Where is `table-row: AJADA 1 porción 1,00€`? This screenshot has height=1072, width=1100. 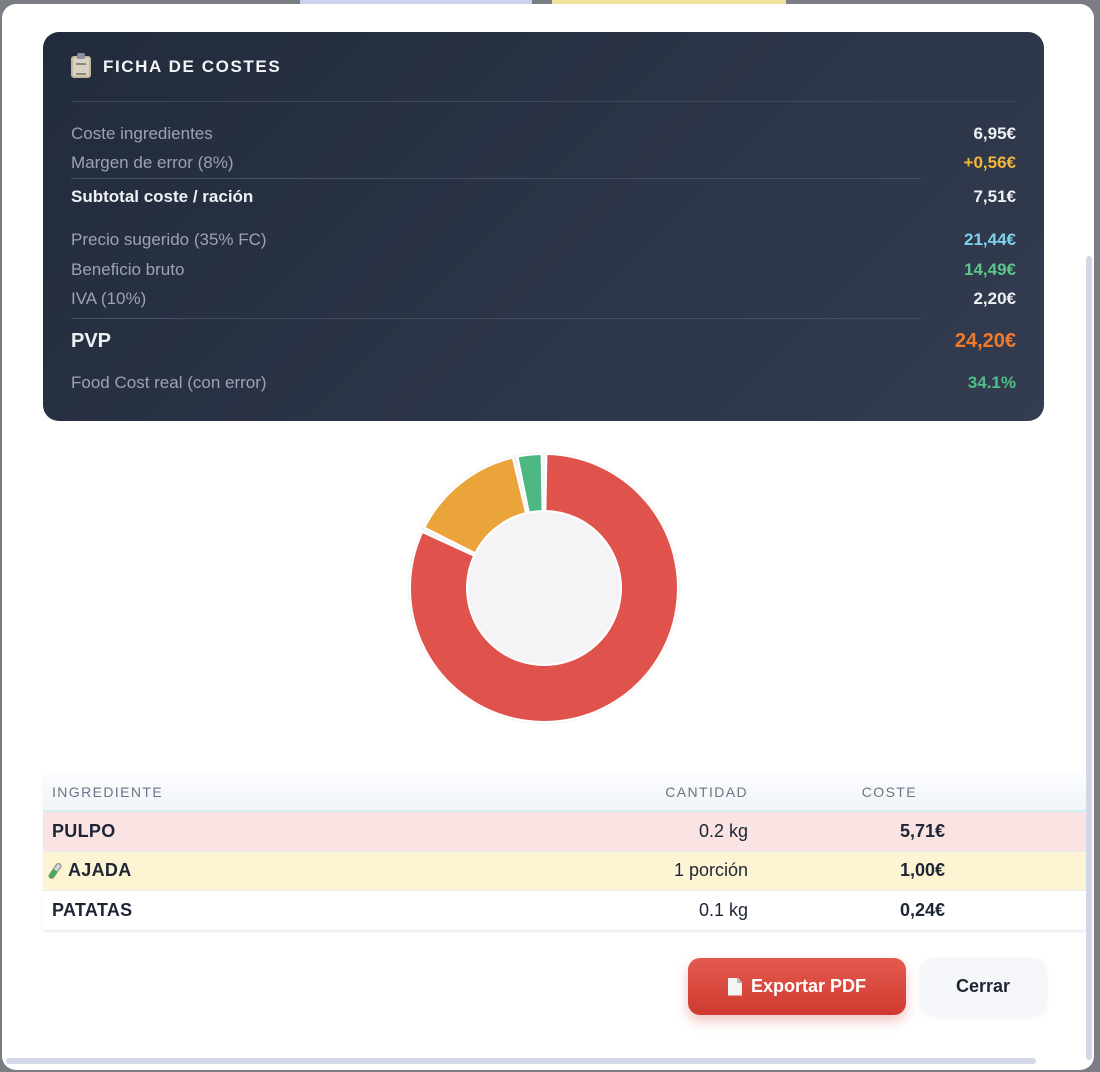 table-row: AJADA 1 porción 1,00€ is located at coordinates (564, 871).